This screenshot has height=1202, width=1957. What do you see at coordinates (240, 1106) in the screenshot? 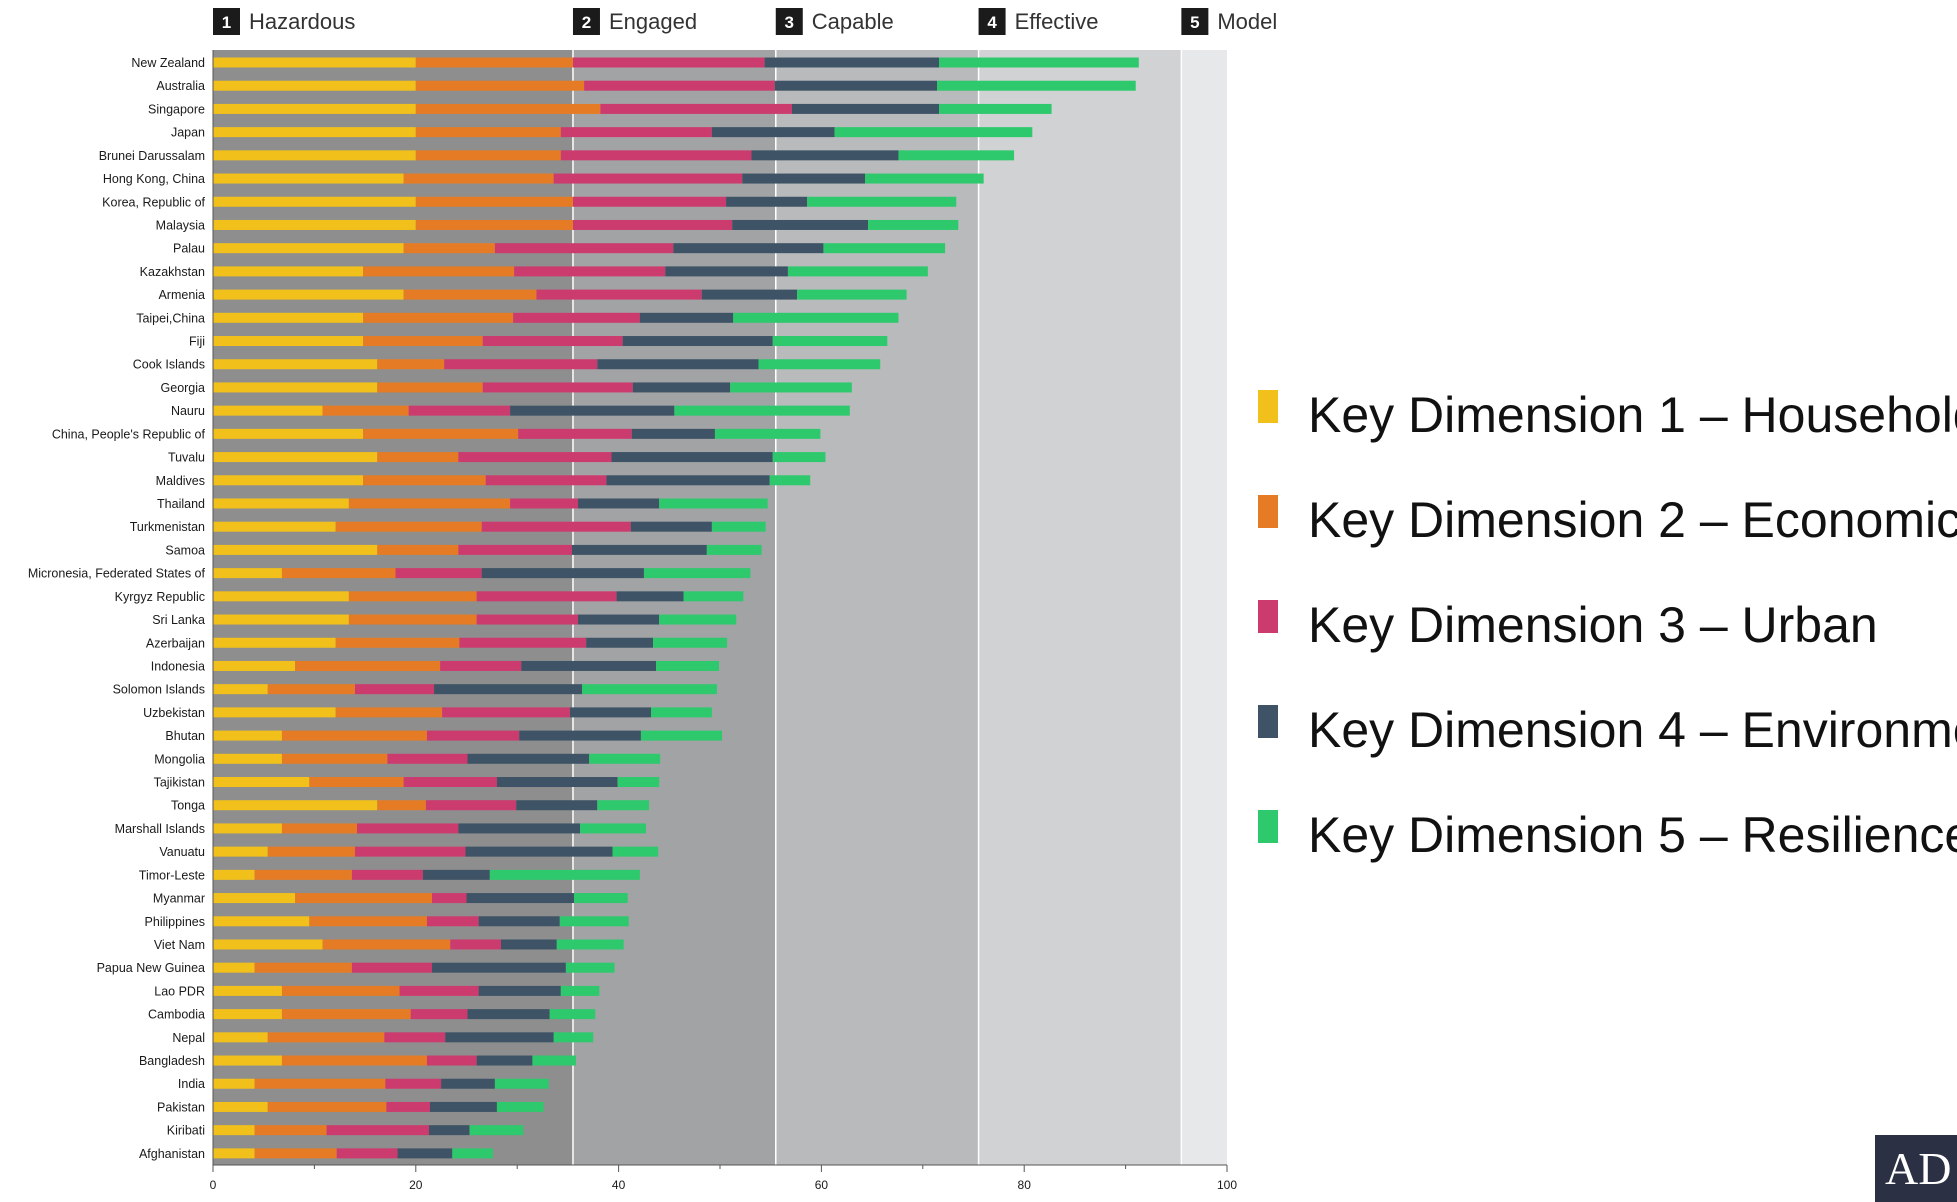
I see `bar-segment-key-dimension-1-household-pakistan` at bounding box center [240, 1106].